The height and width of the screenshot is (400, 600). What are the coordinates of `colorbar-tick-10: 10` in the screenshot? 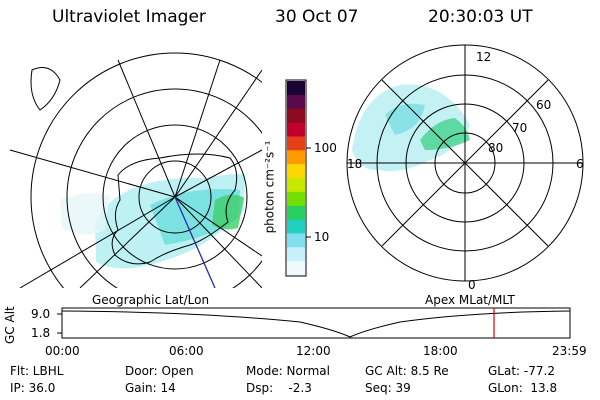 It's located at (322, 237).